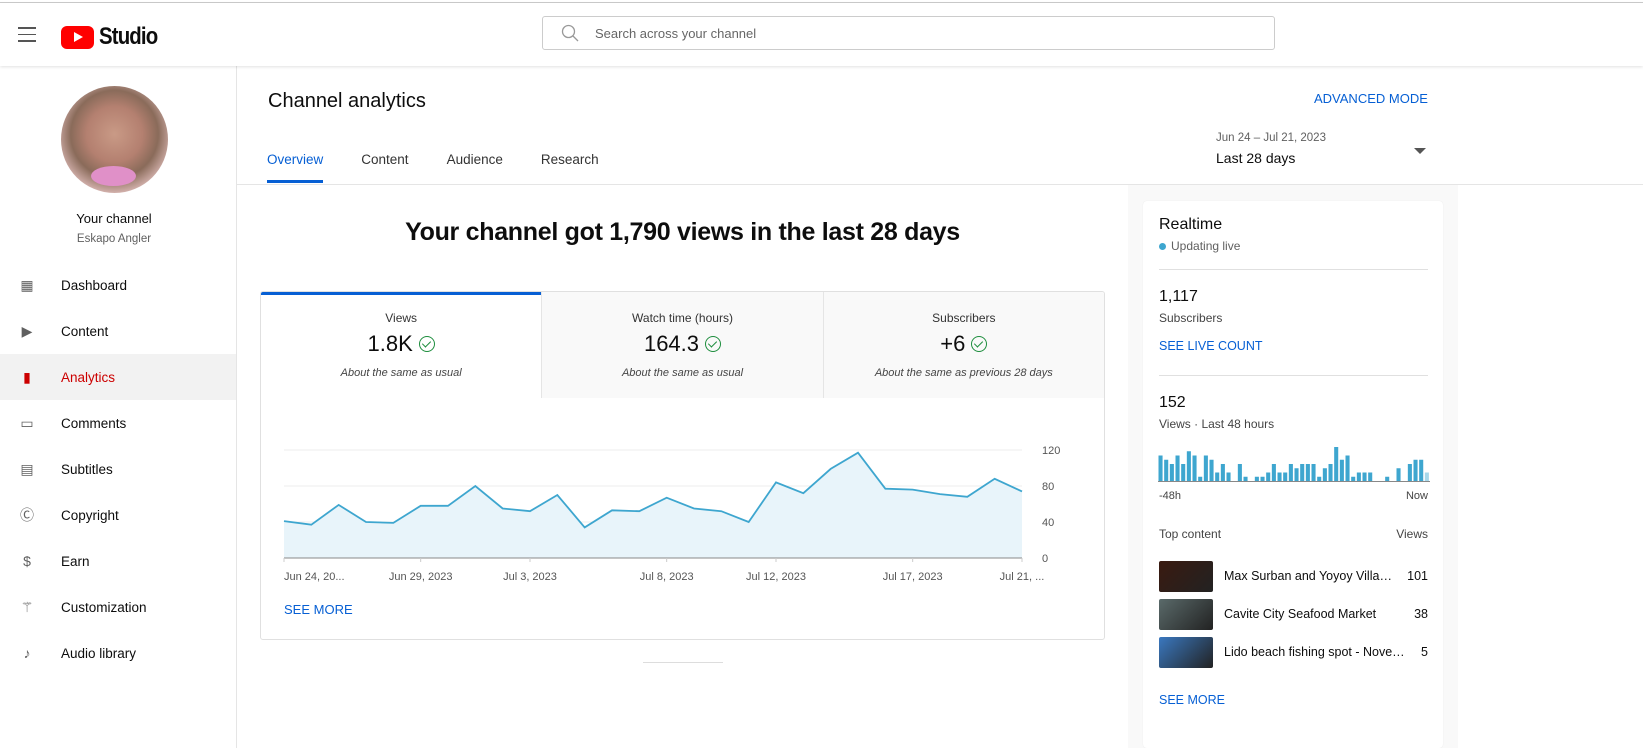  What do you see at coordinates (295, 167) in the screenshot?
I see `tab-overview: Overview` at bounding box center [295, 167].